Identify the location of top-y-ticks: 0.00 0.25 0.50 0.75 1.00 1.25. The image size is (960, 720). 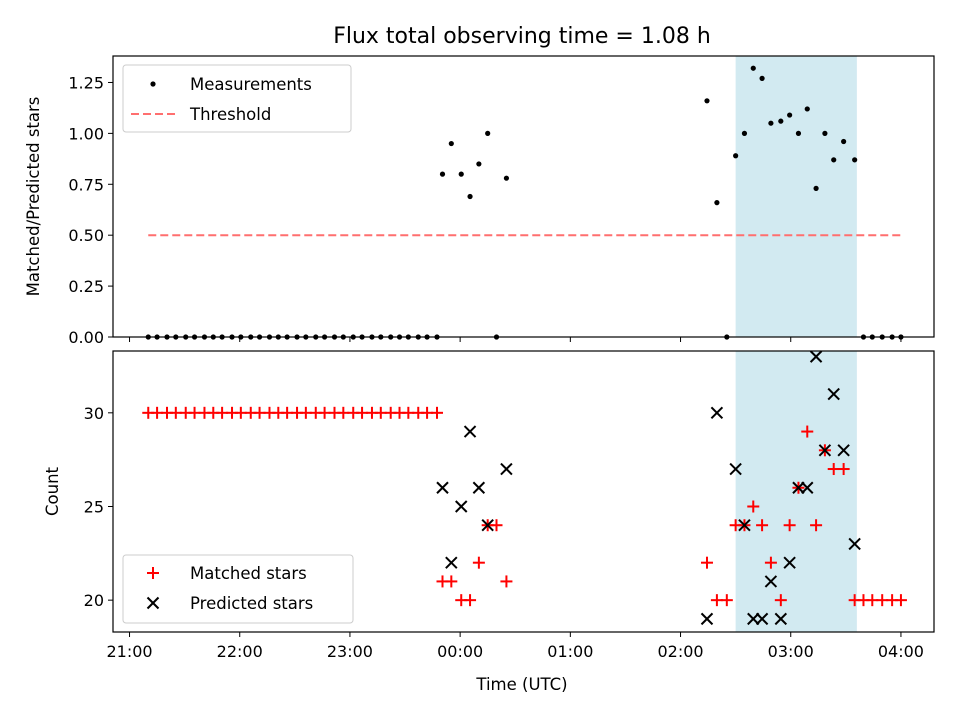
(90, 210).